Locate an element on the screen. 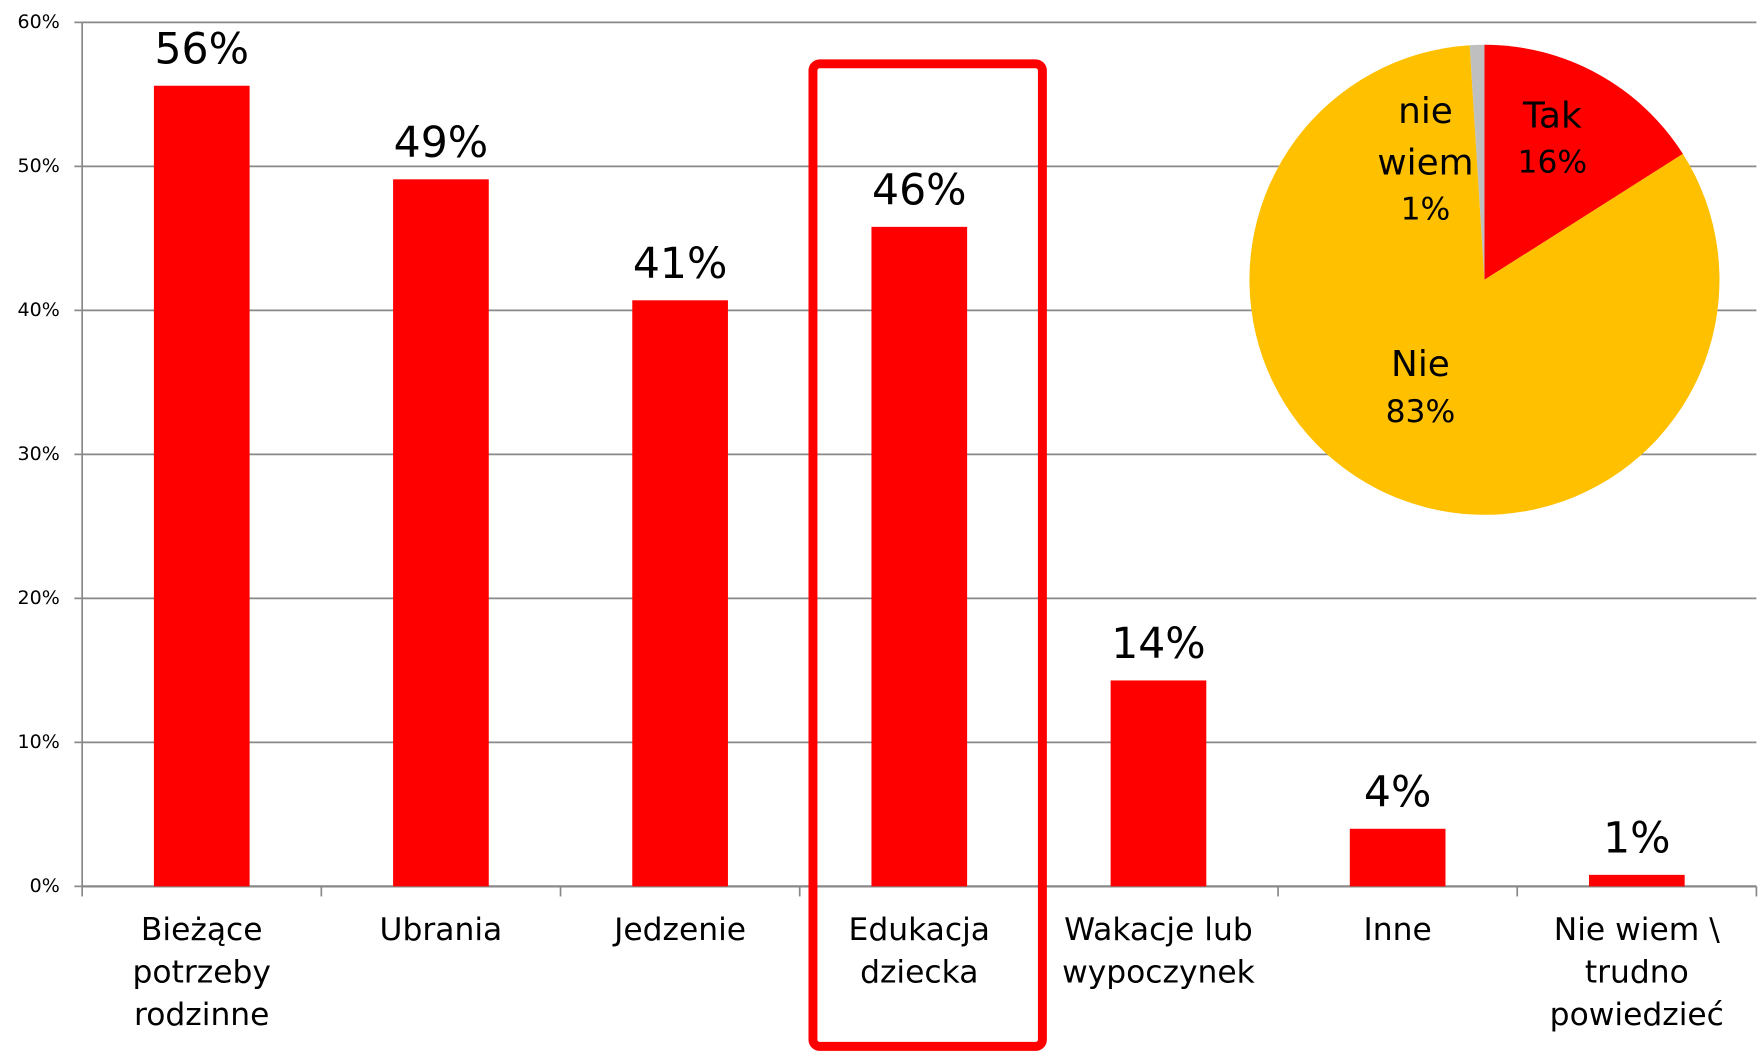  value-label: 14% is located at coordinates (1158, 644).